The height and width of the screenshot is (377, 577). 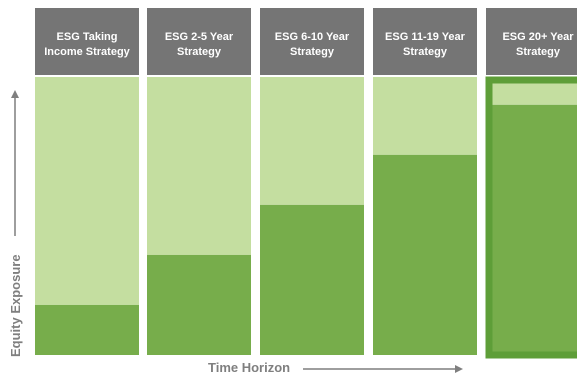 I want to click on column-header-label: ESG 2-5 Year, so click(x=199, y=37).